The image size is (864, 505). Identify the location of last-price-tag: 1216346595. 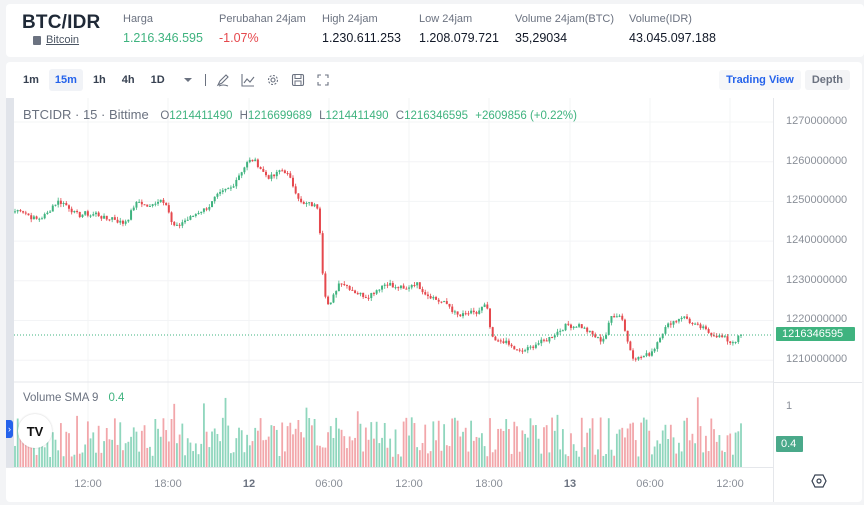
(815, 334).